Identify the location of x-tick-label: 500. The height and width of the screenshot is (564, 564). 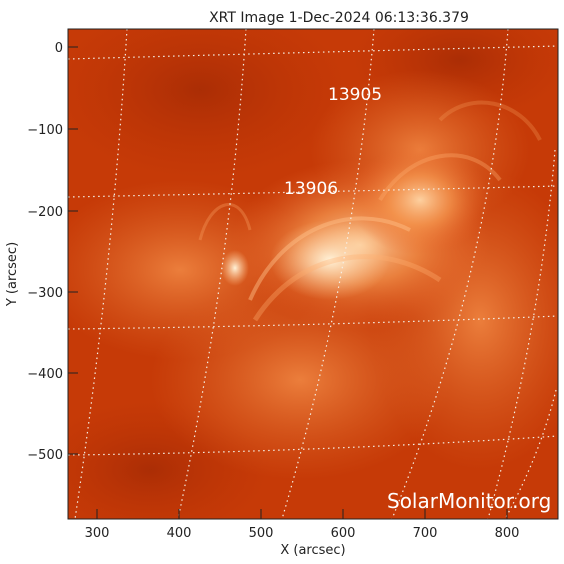
(261, 533).